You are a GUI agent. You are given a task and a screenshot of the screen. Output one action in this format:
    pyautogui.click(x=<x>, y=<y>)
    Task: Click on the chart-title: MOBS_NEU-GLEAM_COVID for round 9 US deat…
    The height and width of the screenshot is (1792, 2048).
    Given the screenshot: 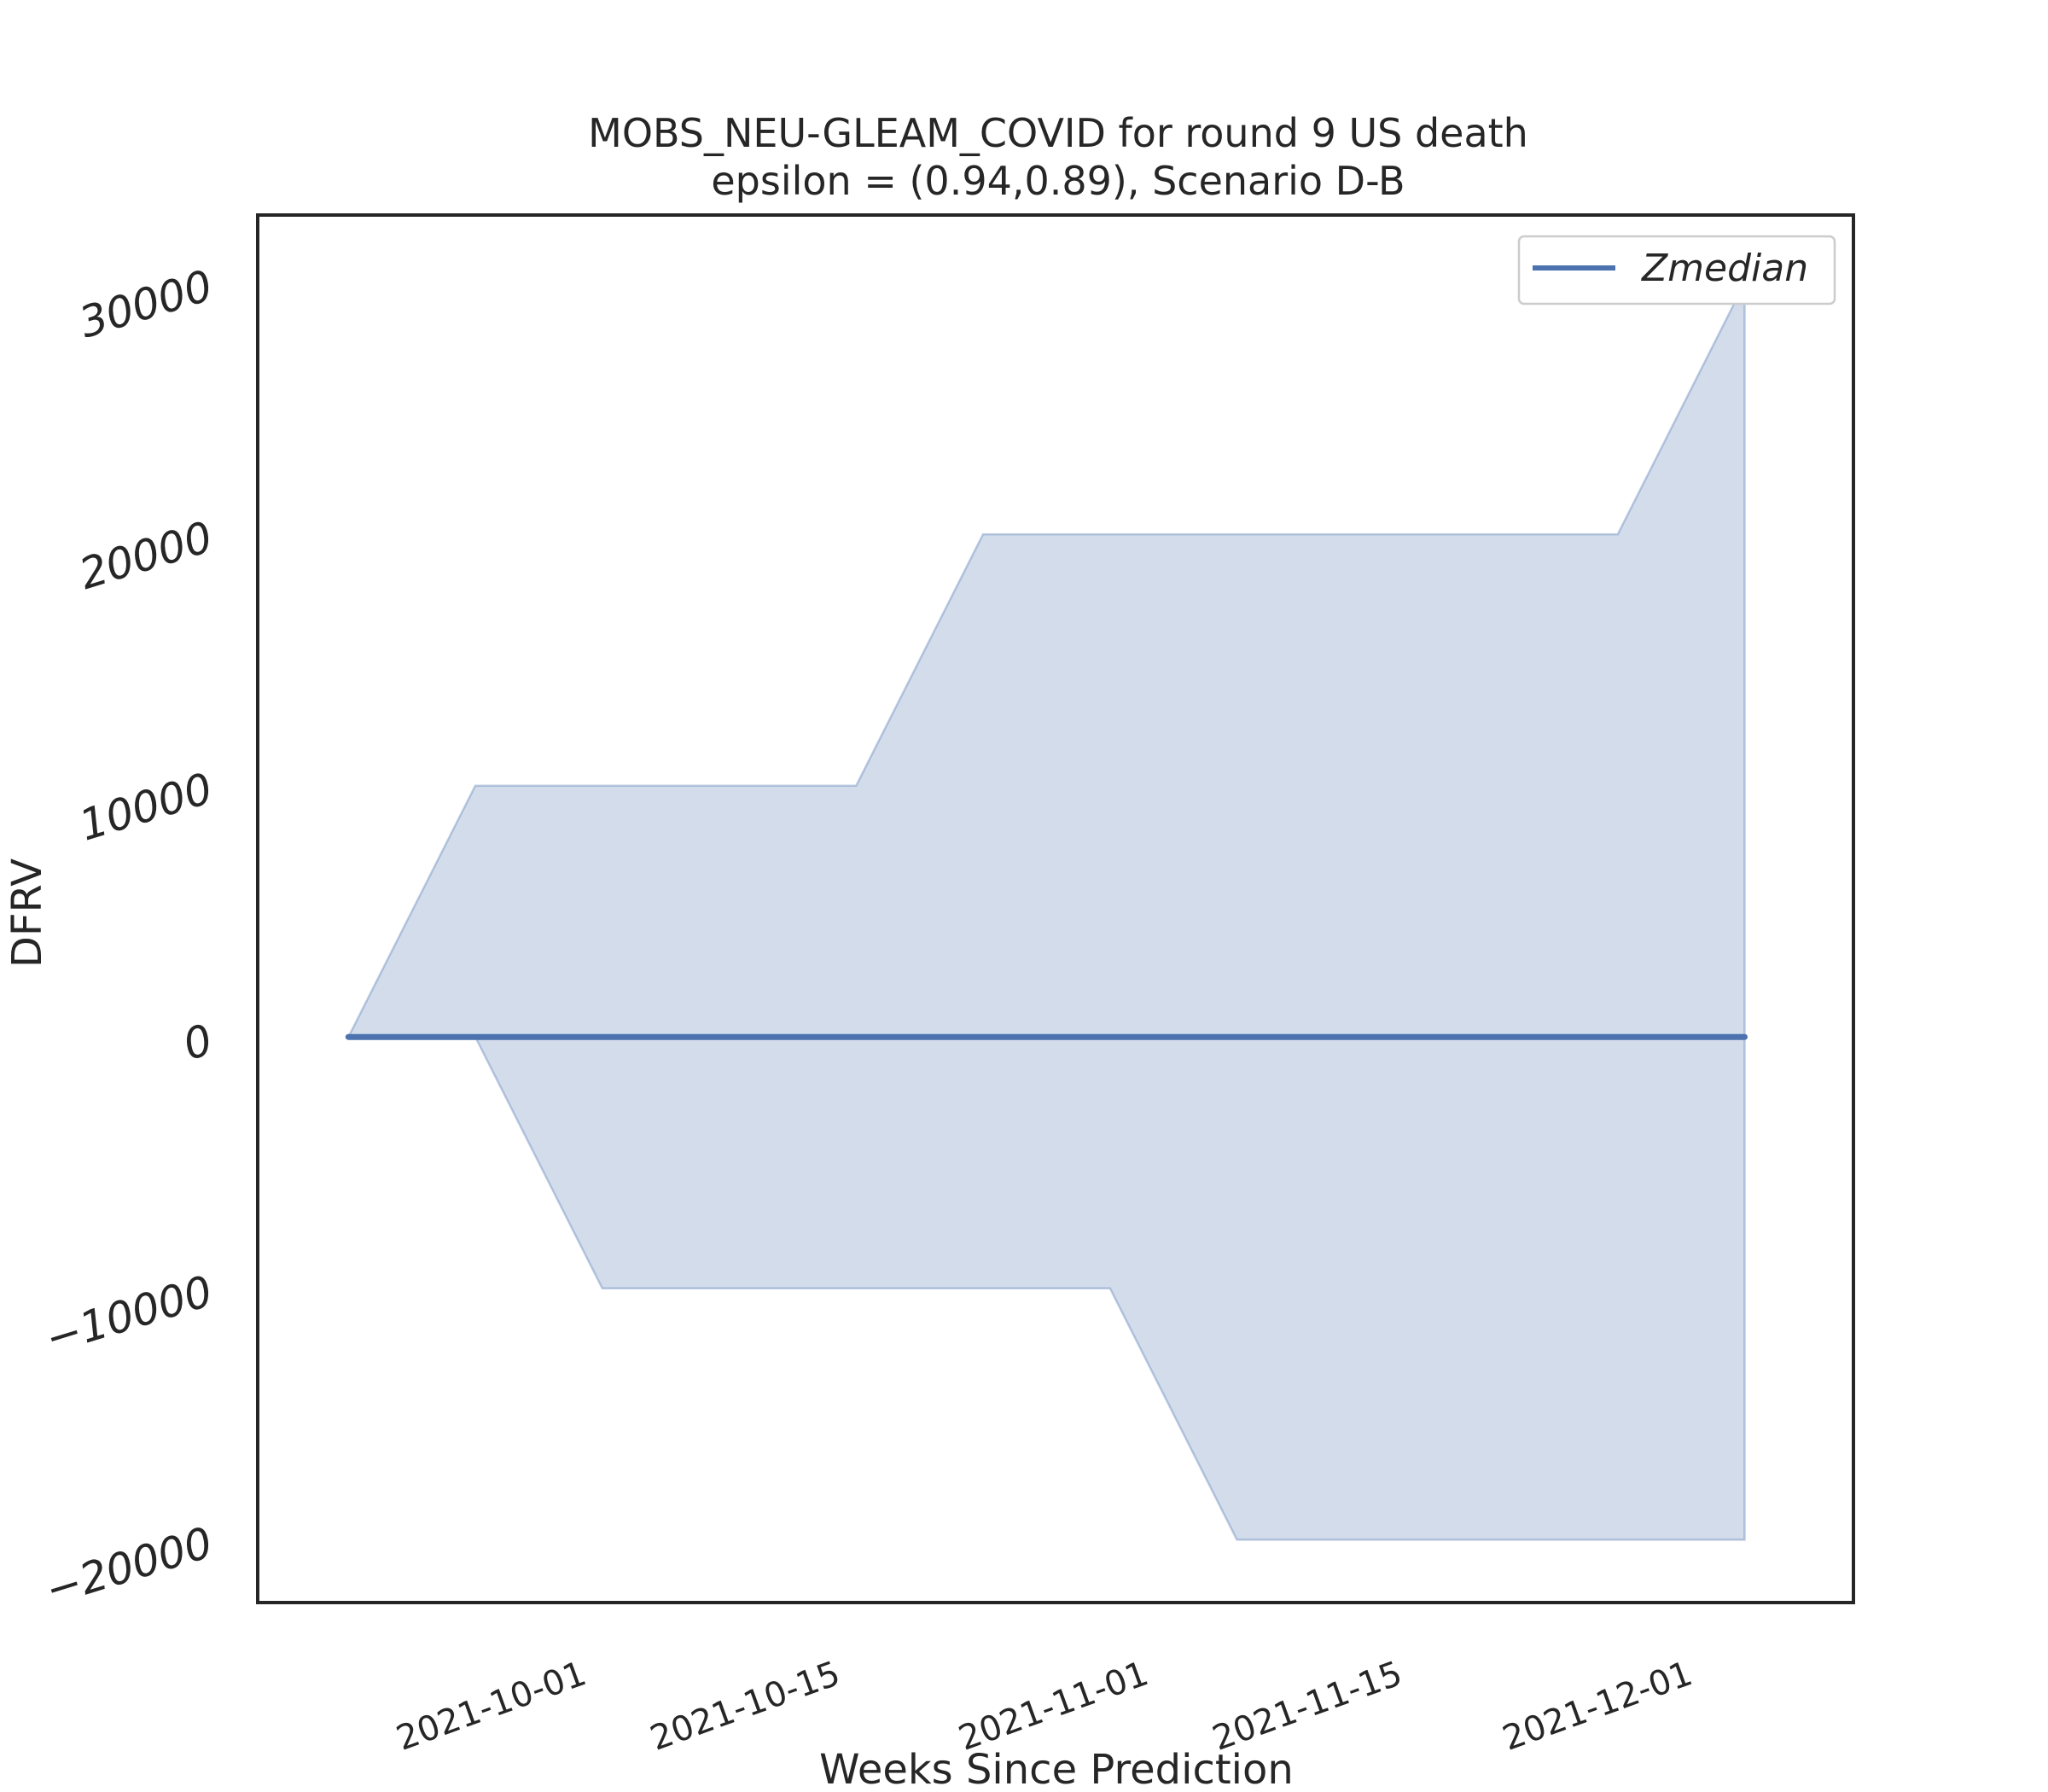 What is the action you would take?
    pyautogui.click(x=1058, y=133)
    